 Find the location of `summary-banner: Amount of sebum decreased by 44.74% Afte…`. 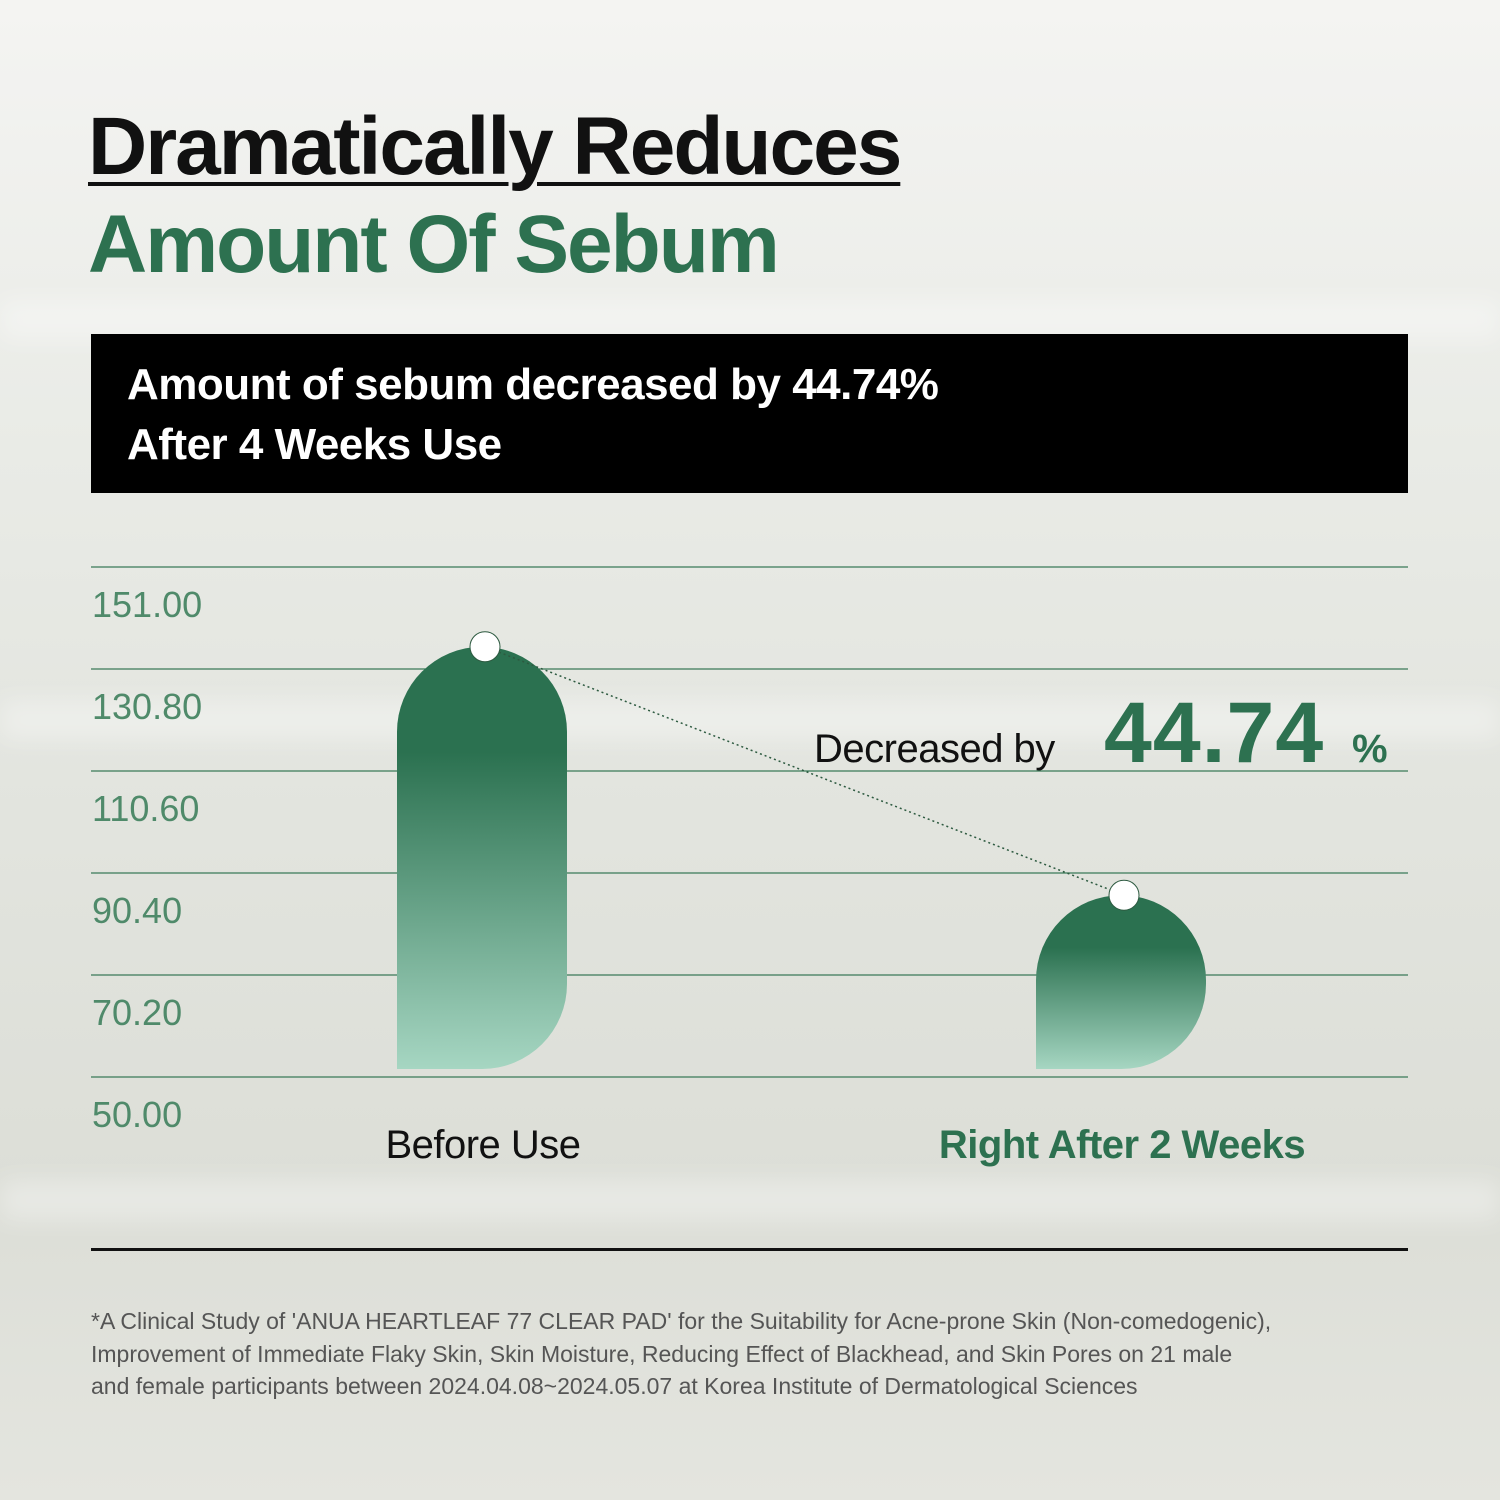

summary-banner: Amount of sebum decreased by 44.74% Afte… is located at coordinates (749, 413).